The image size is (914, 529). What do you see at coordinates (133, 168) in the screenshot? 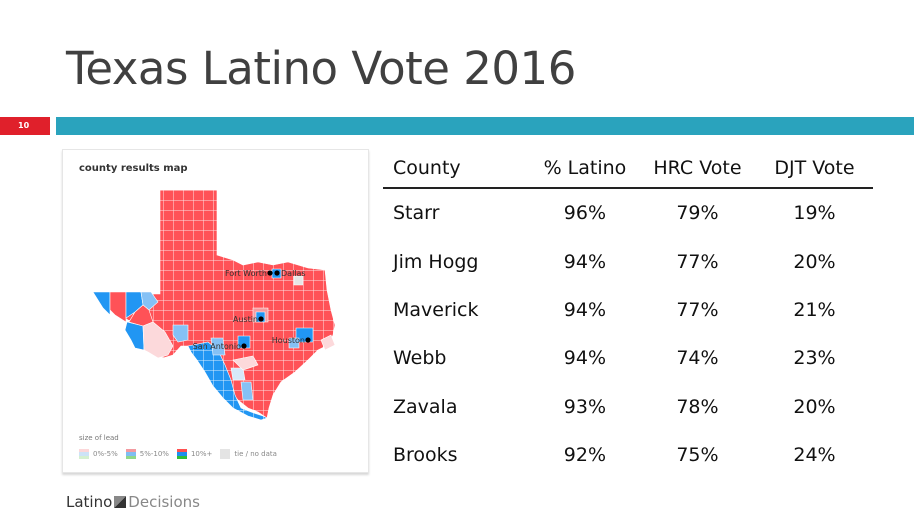
I see `map-title: county results map` at bounding box center [133, 168].